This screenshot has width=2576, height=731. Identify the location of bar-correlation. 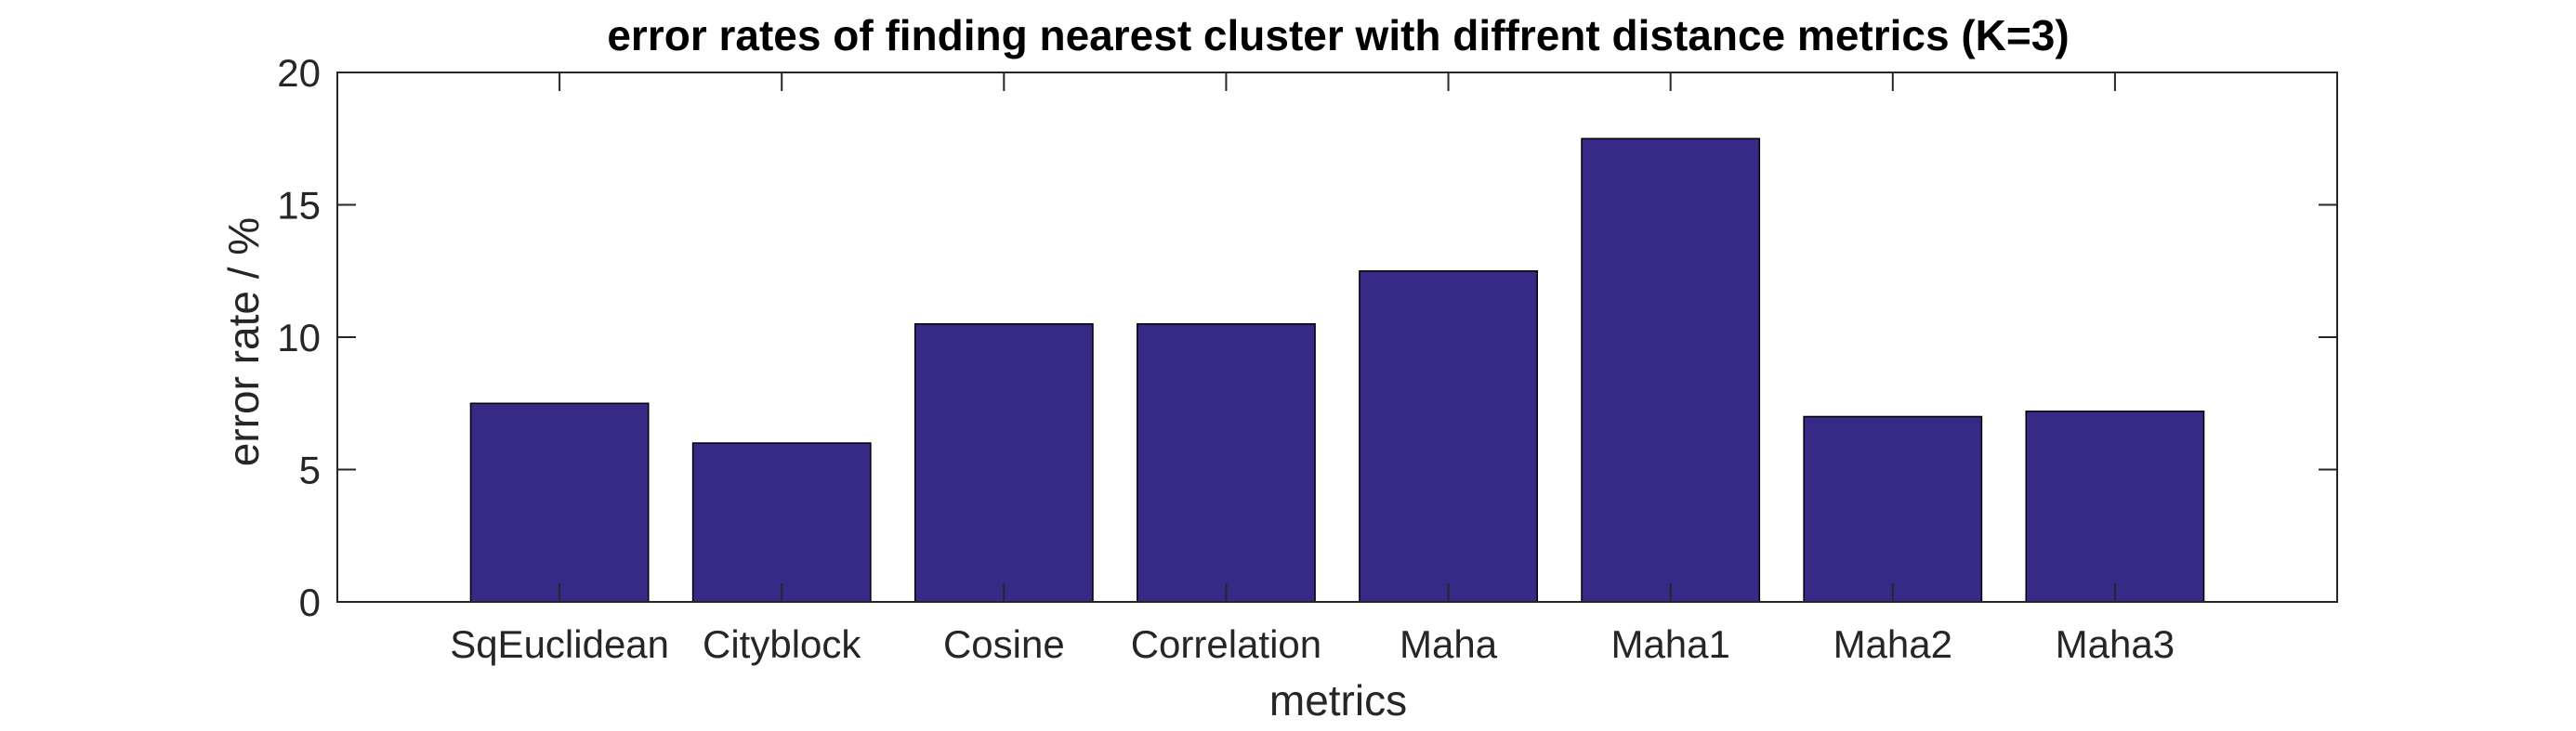
(1226, 463).